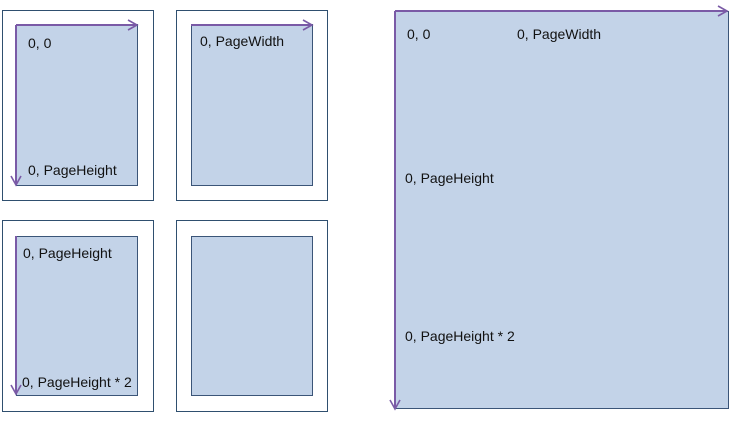 Image resolution: width=739 pixels, height=423 pixels. I want to click on label-bottom-left-page-height: 0, PageHeight, so click(67, 253).